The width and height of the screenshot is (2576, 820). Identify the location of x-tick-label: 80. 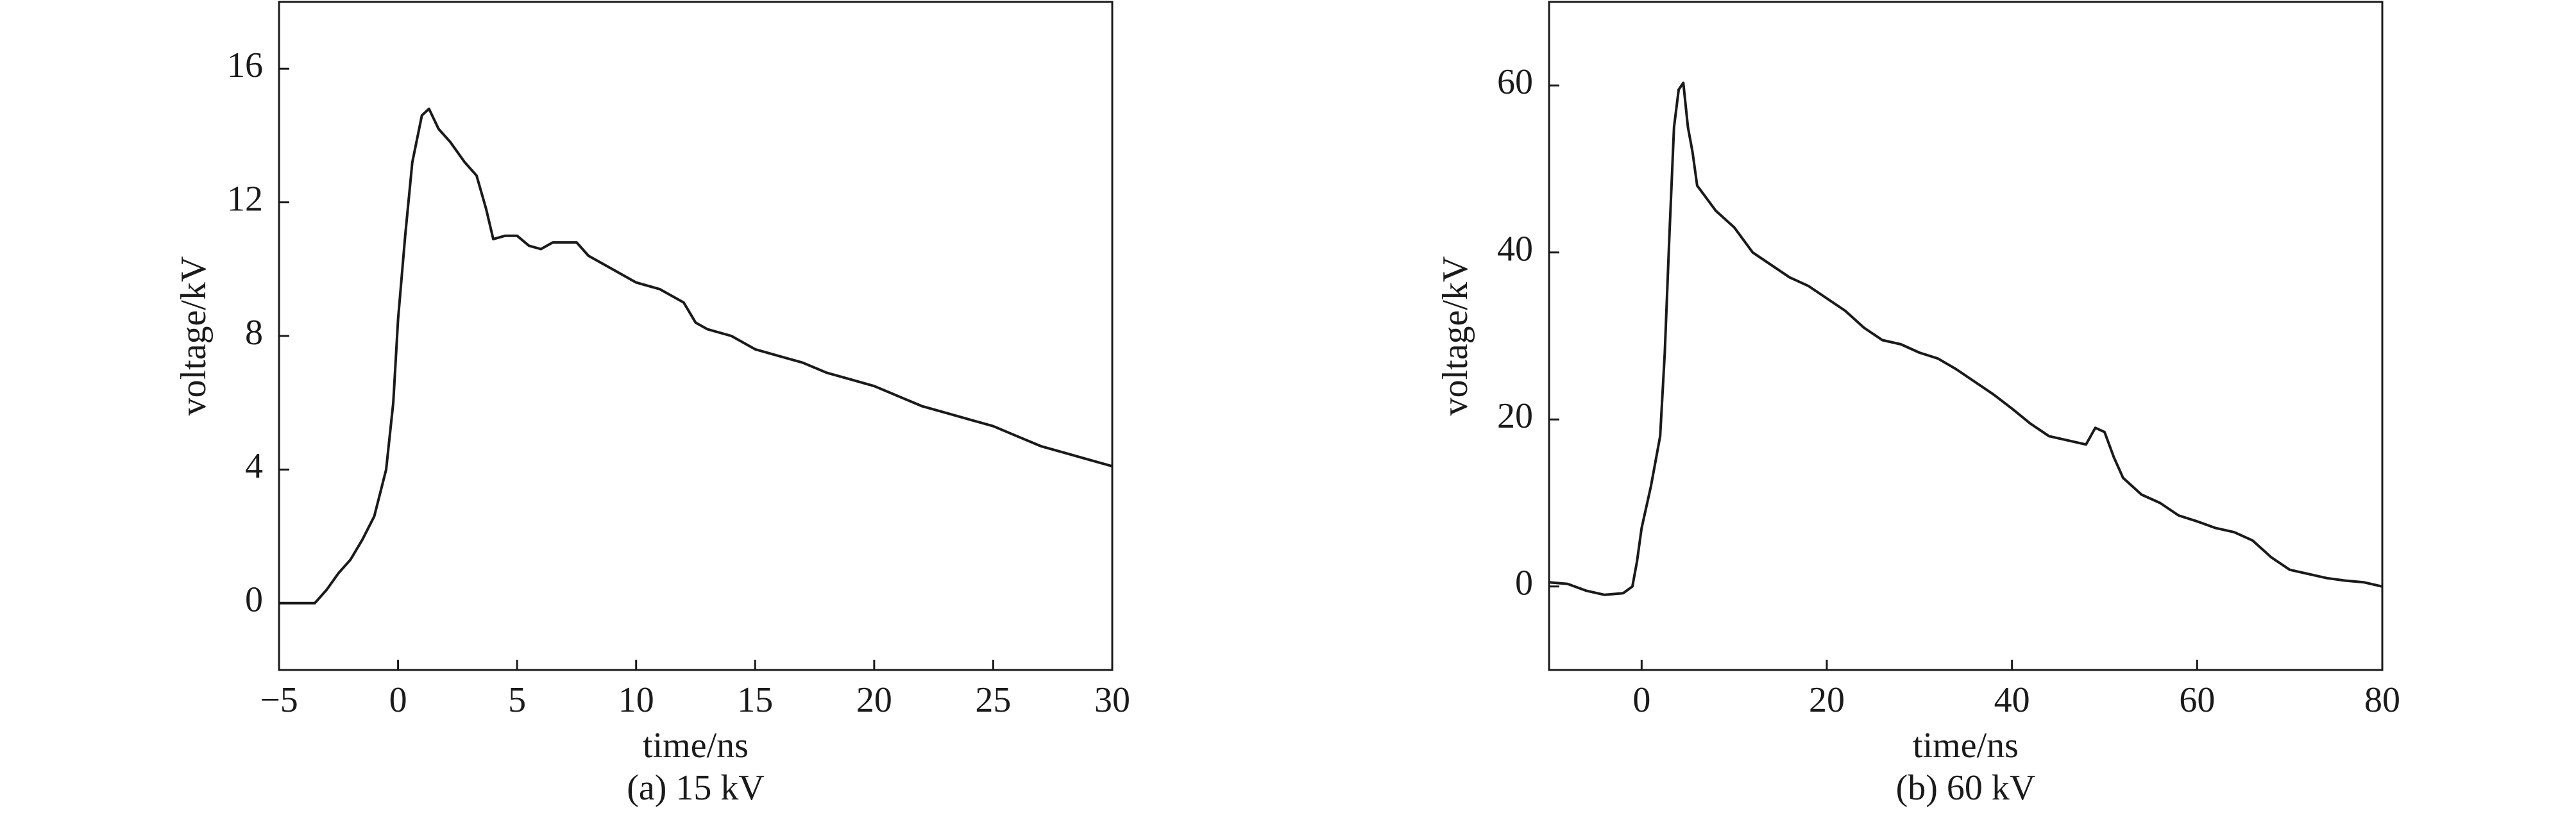
(2382, 700).